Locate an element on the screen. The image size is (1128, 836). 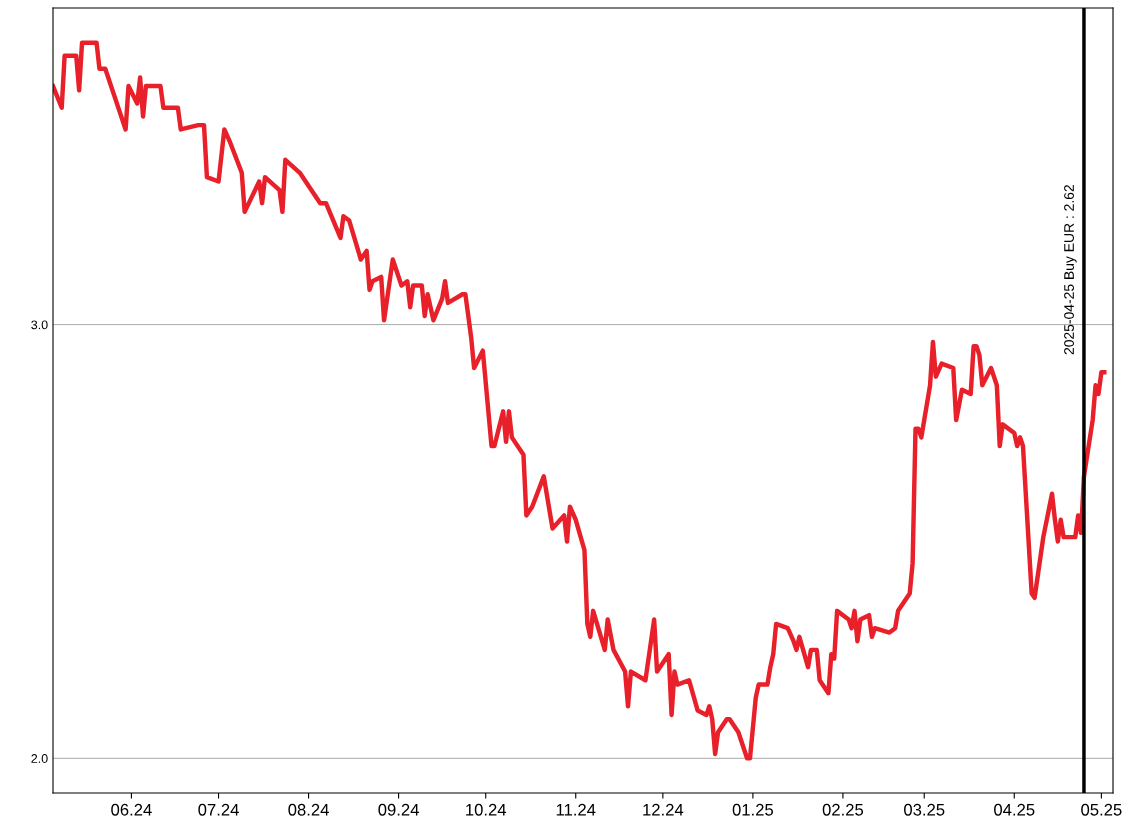
x-tick-label: 07.24 is located at coordinates (218, 809).